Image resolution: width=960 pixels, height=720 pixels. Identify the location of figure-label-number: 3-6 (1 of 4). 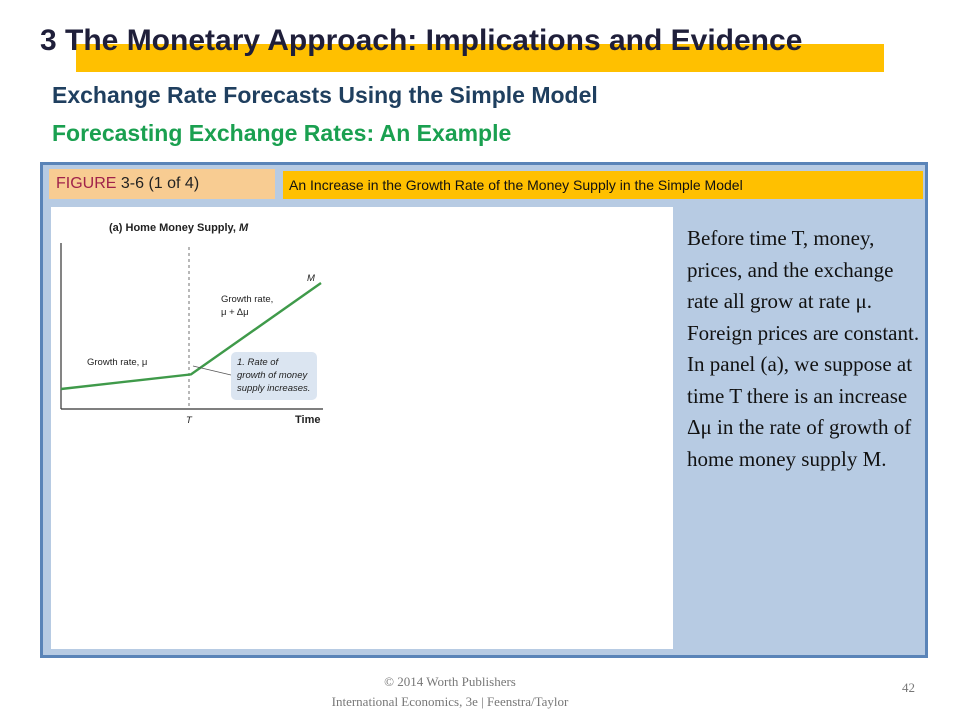
(158, 183).